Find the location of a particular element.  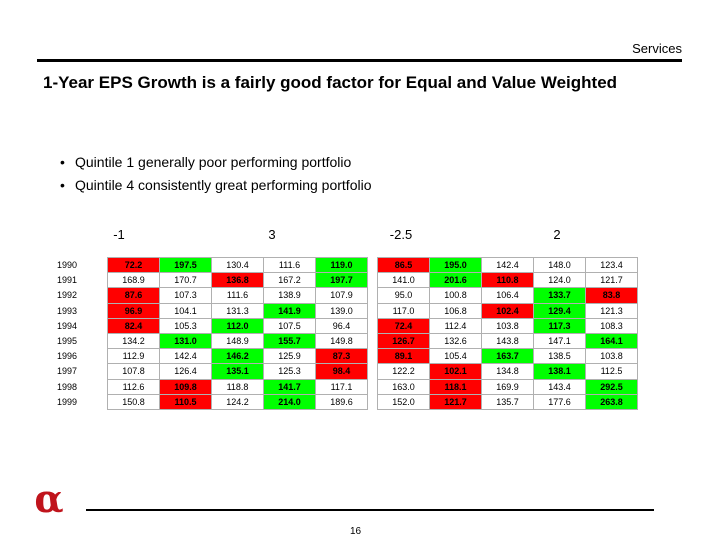

table-cell: 170.7 is located at coordinates (185, 280).